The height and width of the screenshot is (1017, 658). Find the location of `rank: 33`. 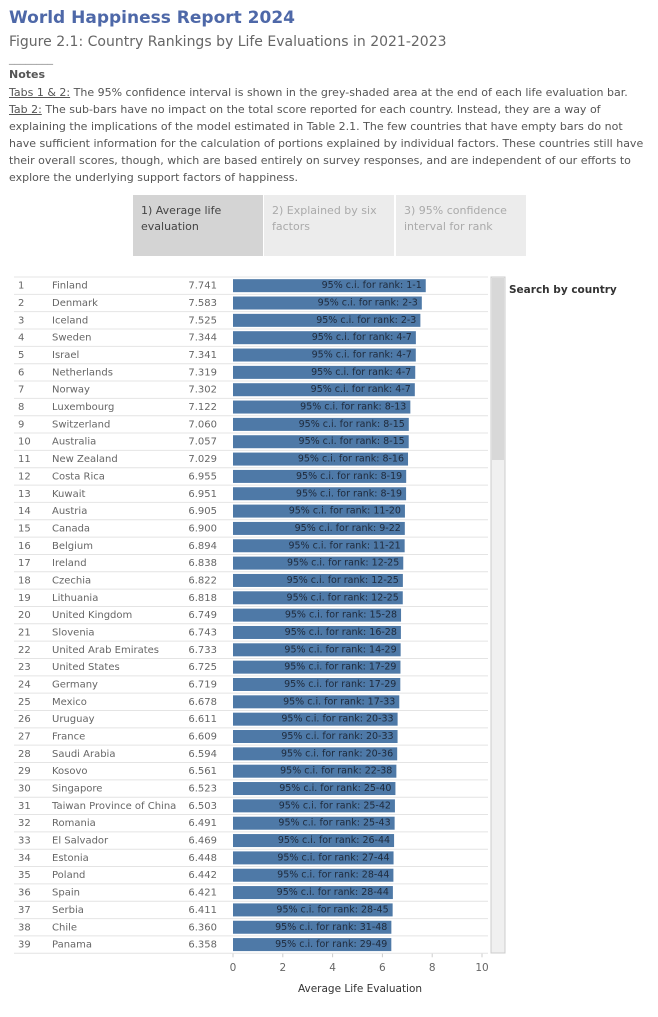

rank: 33 is located at coordinates (24, 841).